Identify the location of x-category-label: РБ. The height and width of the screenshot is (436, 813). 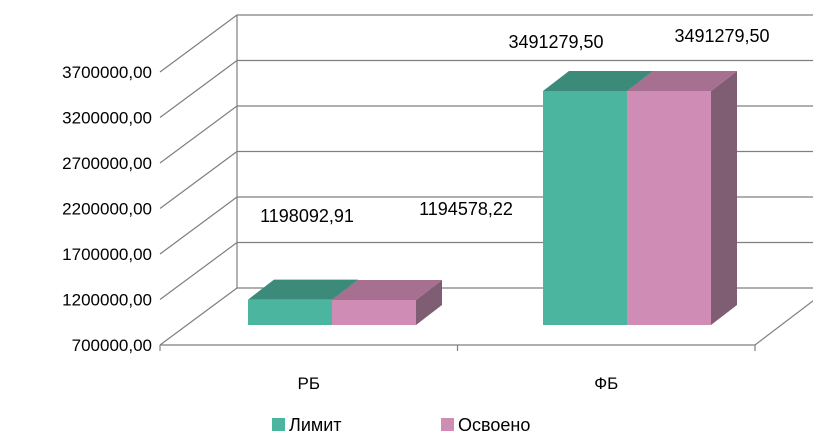
(309, 383).